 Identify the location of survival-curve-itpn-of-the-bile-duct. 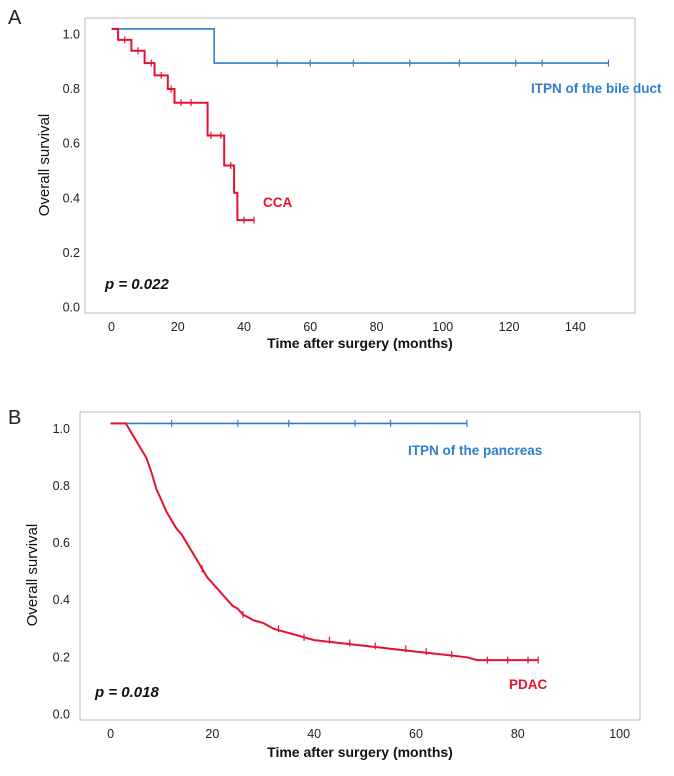
(360, 46).